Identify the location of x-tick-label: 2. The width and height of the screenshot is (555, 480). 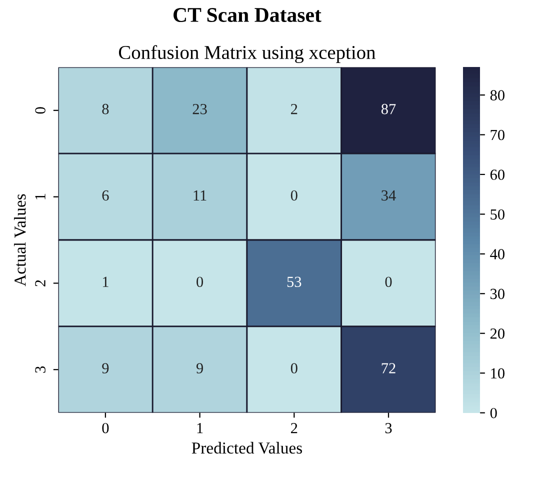
(294, 428).